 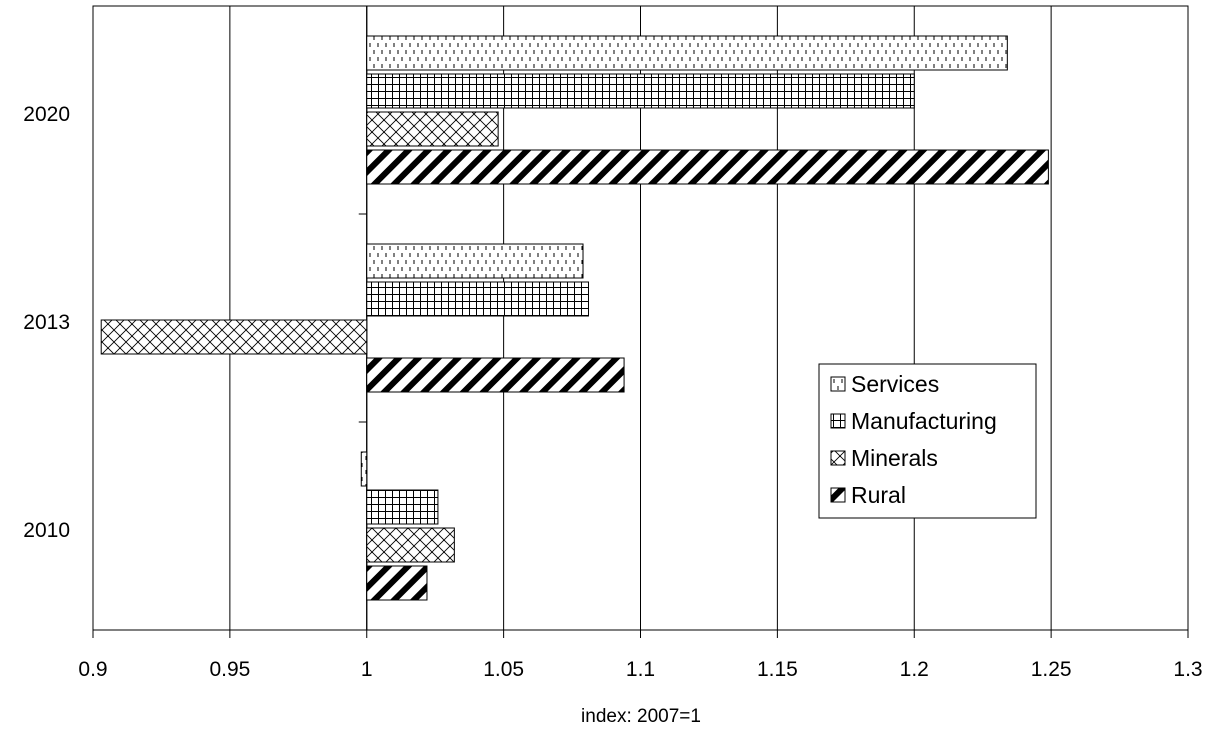 What do you see at coordinates (878, 495) in the screenshot?
I see `legend-label-rural: Rural` at bounding box center [878, 495].